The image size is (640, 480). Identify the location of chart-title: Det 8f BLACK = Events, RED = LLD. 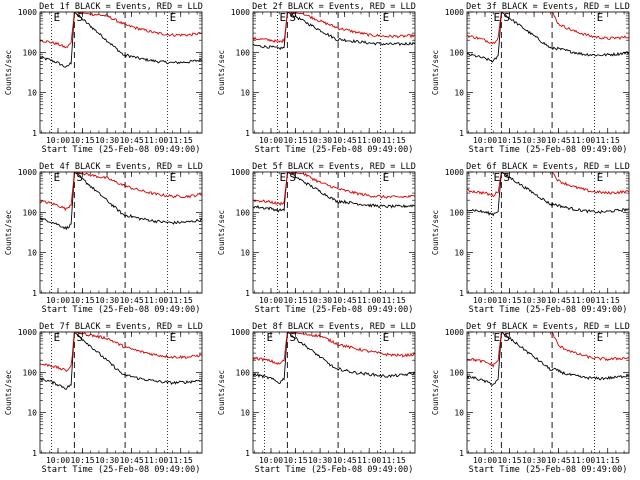
(334, 327).